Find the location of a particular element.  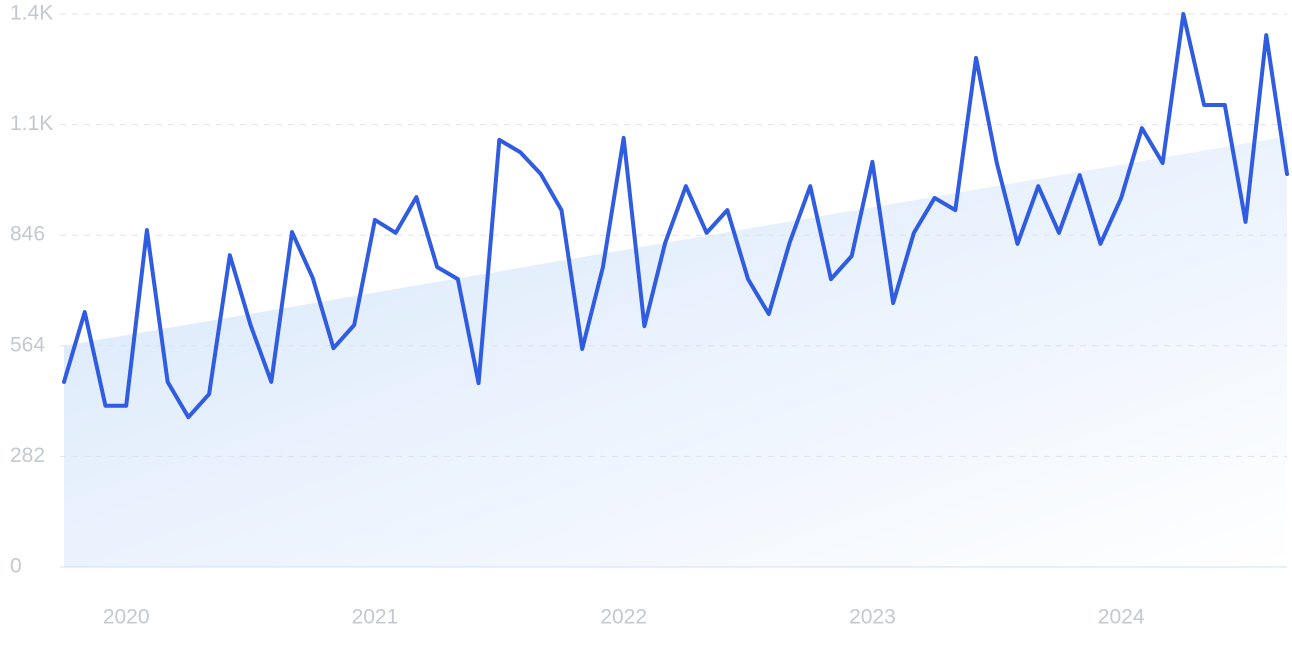

x-tick-label: 2024 is located at coordinates (1121, 617).